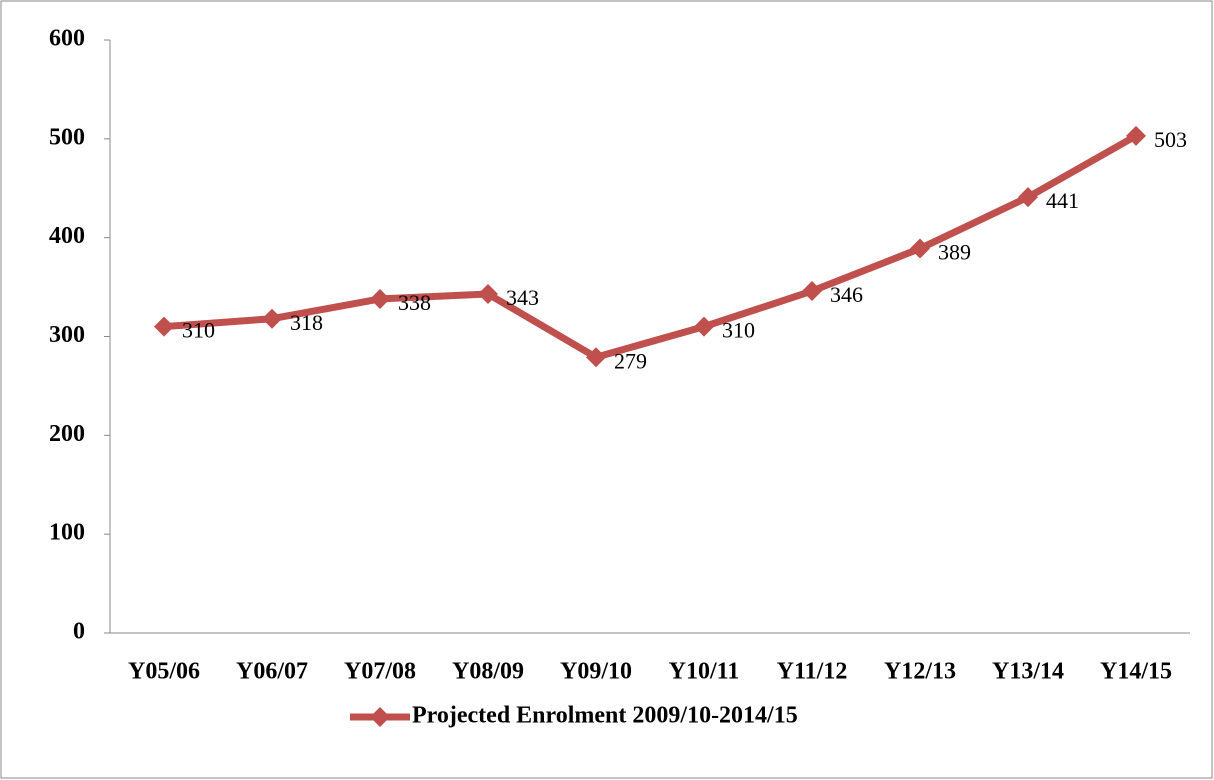 Image resolution: width=1214 pixels, height=780 pixels. I want to click on data-label: 279, so click(630, 360).